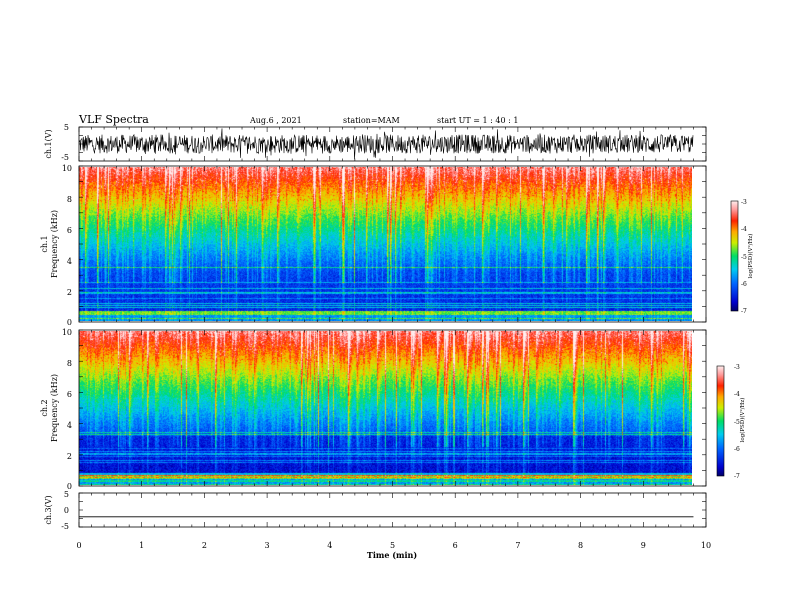 The height and width of the screenshot is (612, 792). I want to click on ch2-cb-tick-4: -4, so click(737, 394).